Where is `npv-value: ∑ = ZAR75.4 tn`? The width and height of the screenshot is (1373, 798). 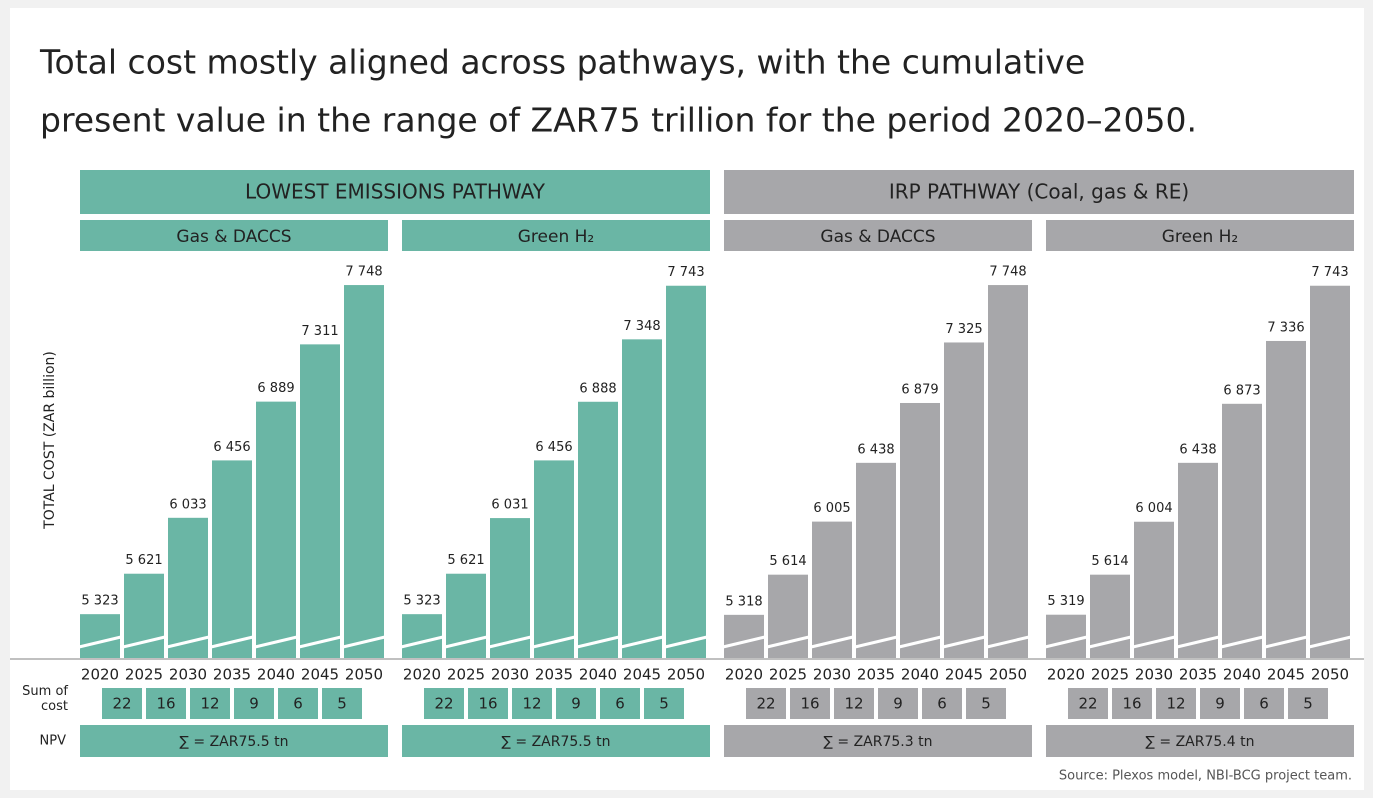
npv-value: ∑ = ZAR75.4 tn is located at coordinates (1200, 742).